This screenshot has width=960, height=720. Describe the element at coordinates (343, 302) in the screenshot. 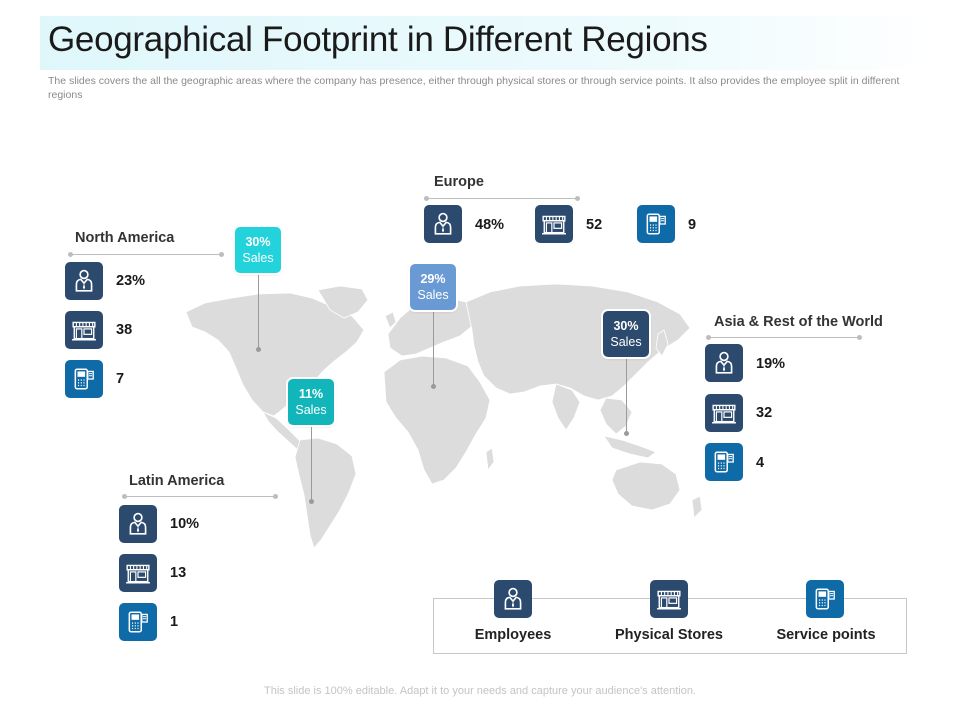

I see `map-greenland` at that location.